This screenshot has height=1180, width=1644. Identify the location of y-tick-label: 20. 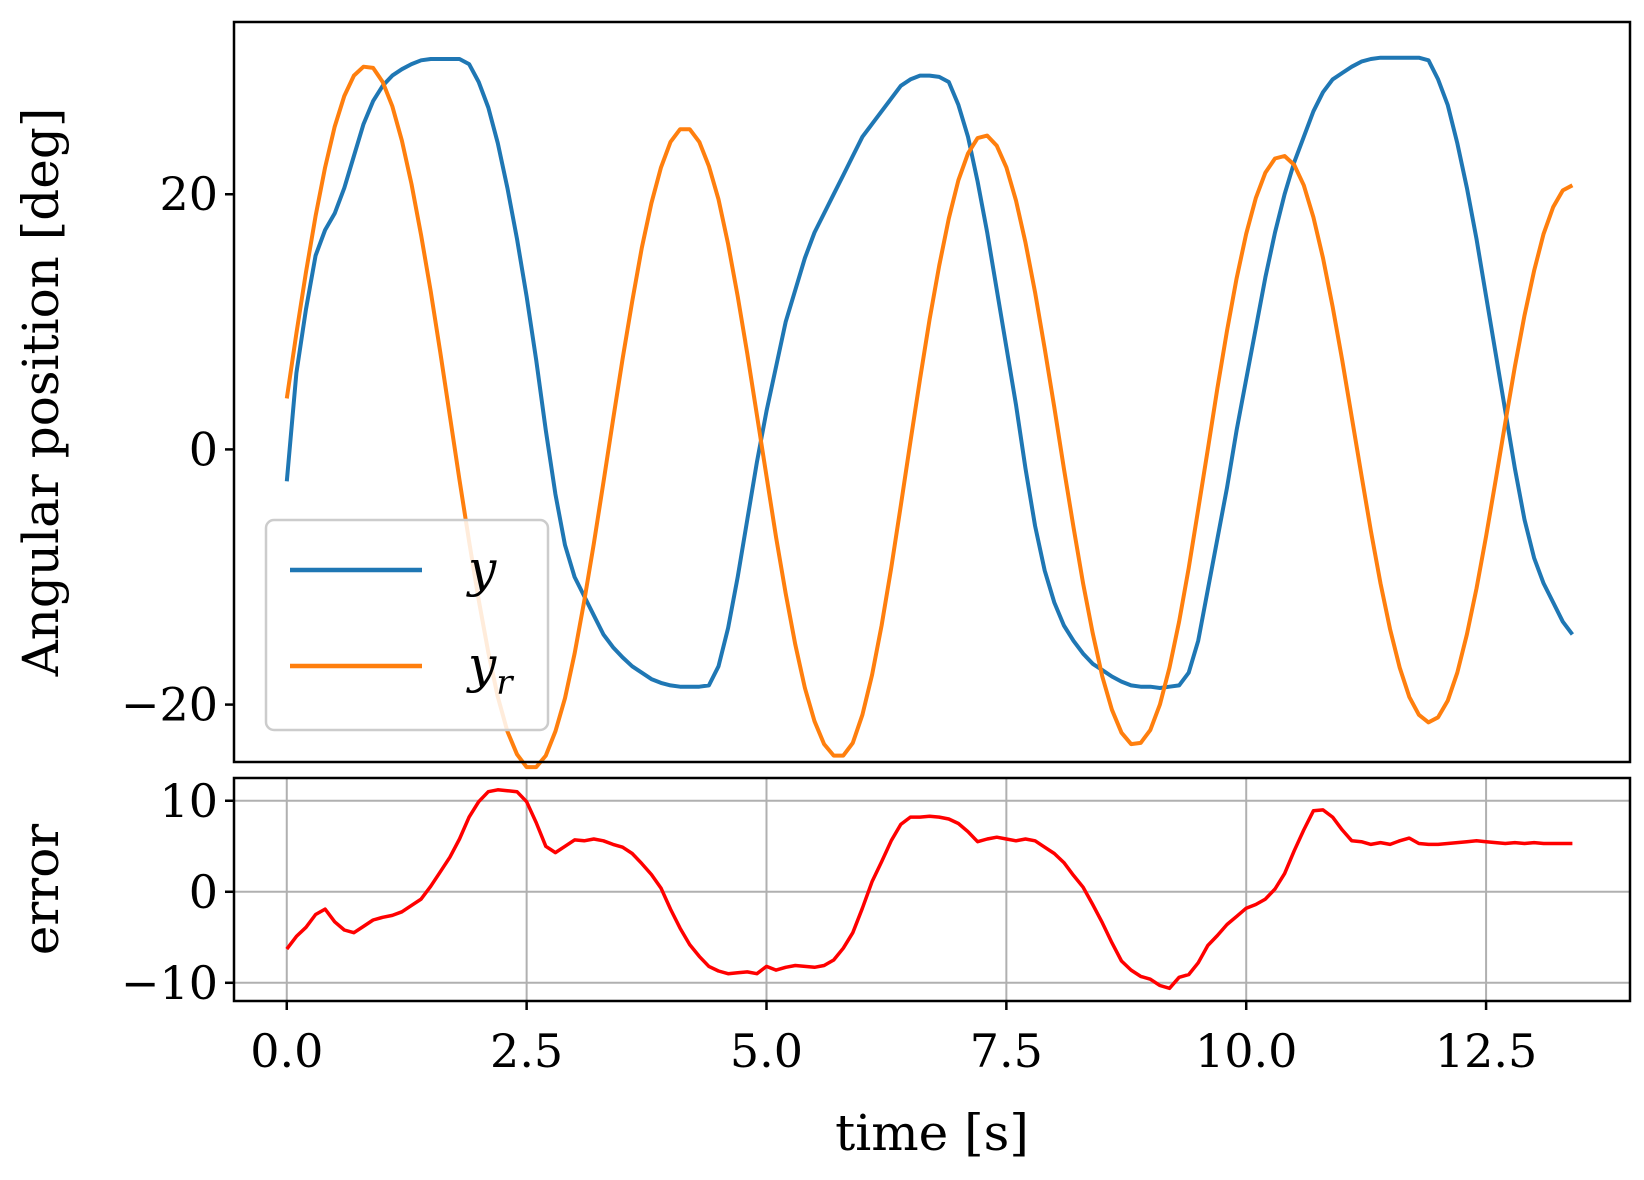
(188, 194).